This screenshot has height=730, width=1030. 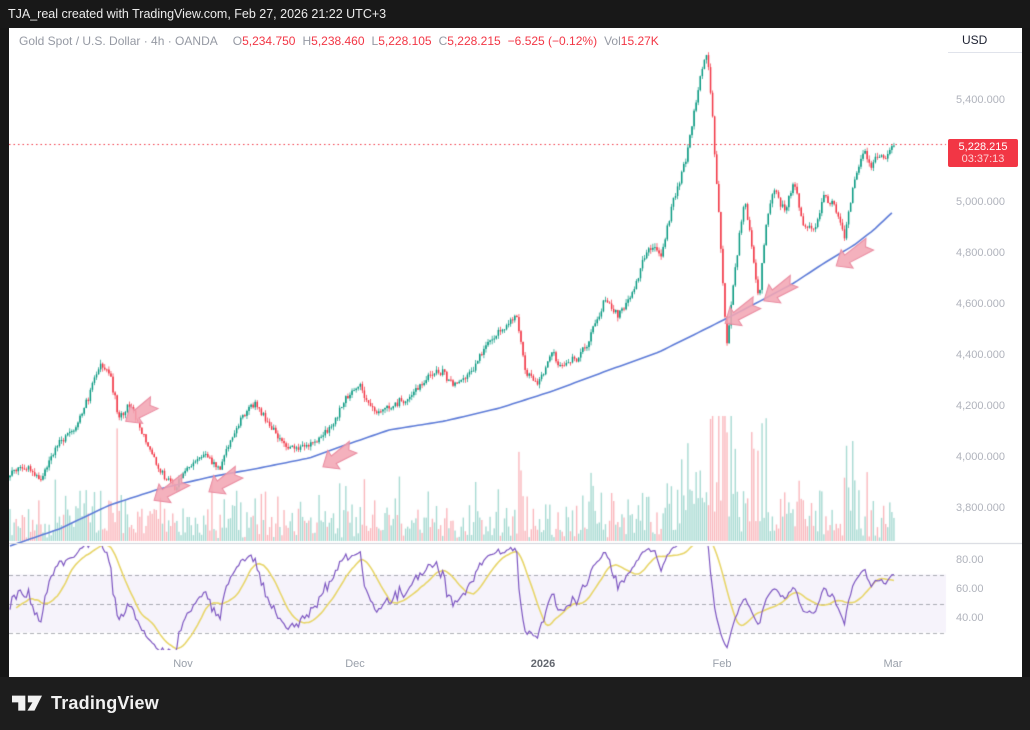 What do you see at coordinates (980, 508) in the screenshot?
I see `price-tick: 3,800.000` at bounding box center [980, 508].